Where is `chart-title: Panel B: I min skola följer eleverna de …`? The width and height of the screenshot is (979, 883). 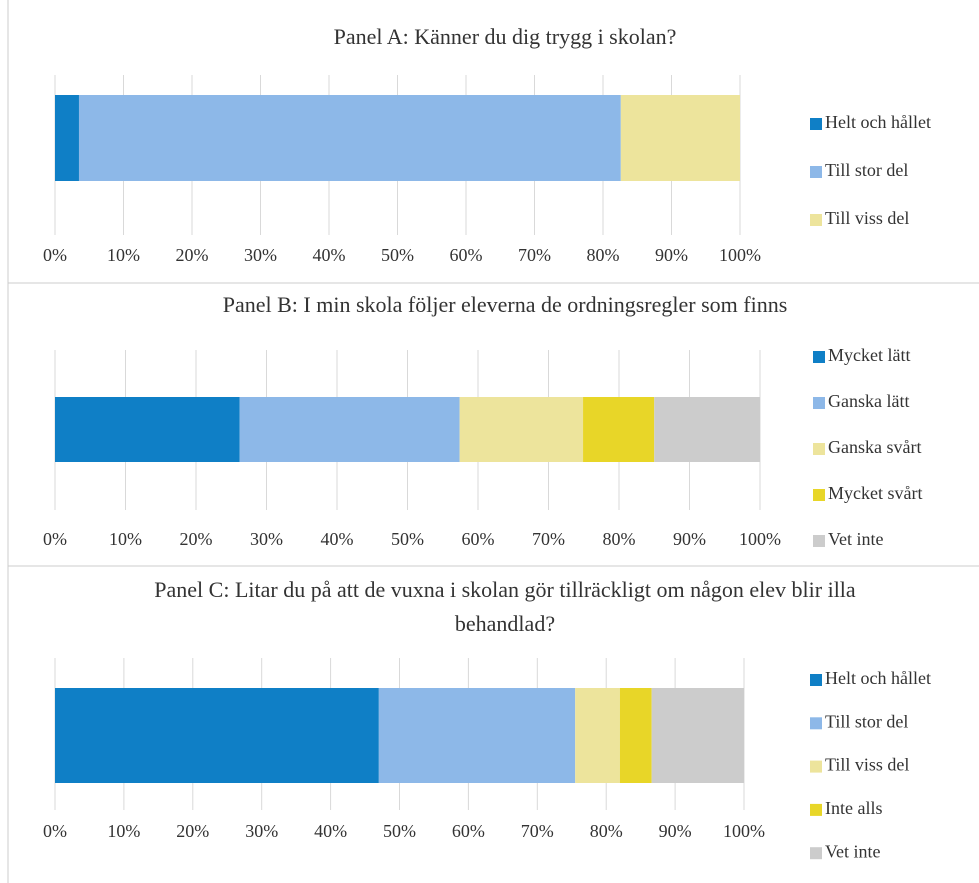 chart-title: Panel B: I min skola följer eleverna de … is located at coordinates (505, 304).